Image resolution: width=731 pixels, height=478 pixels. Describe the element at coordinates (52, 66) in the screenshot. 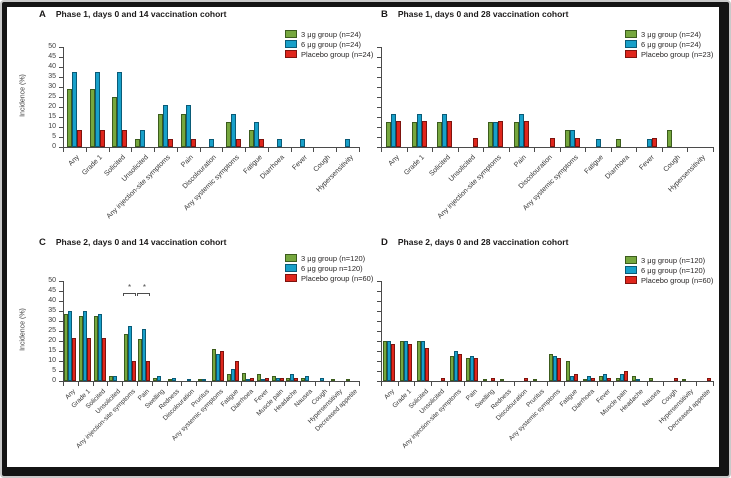

I see `y-tick-label: 40` at that location.